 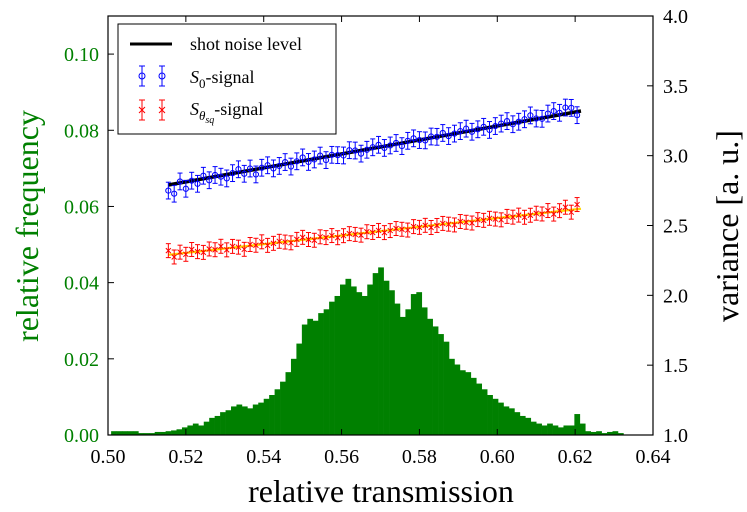 I want to click on y-right-tick-label: 3.5, so click(x=675, y=87).